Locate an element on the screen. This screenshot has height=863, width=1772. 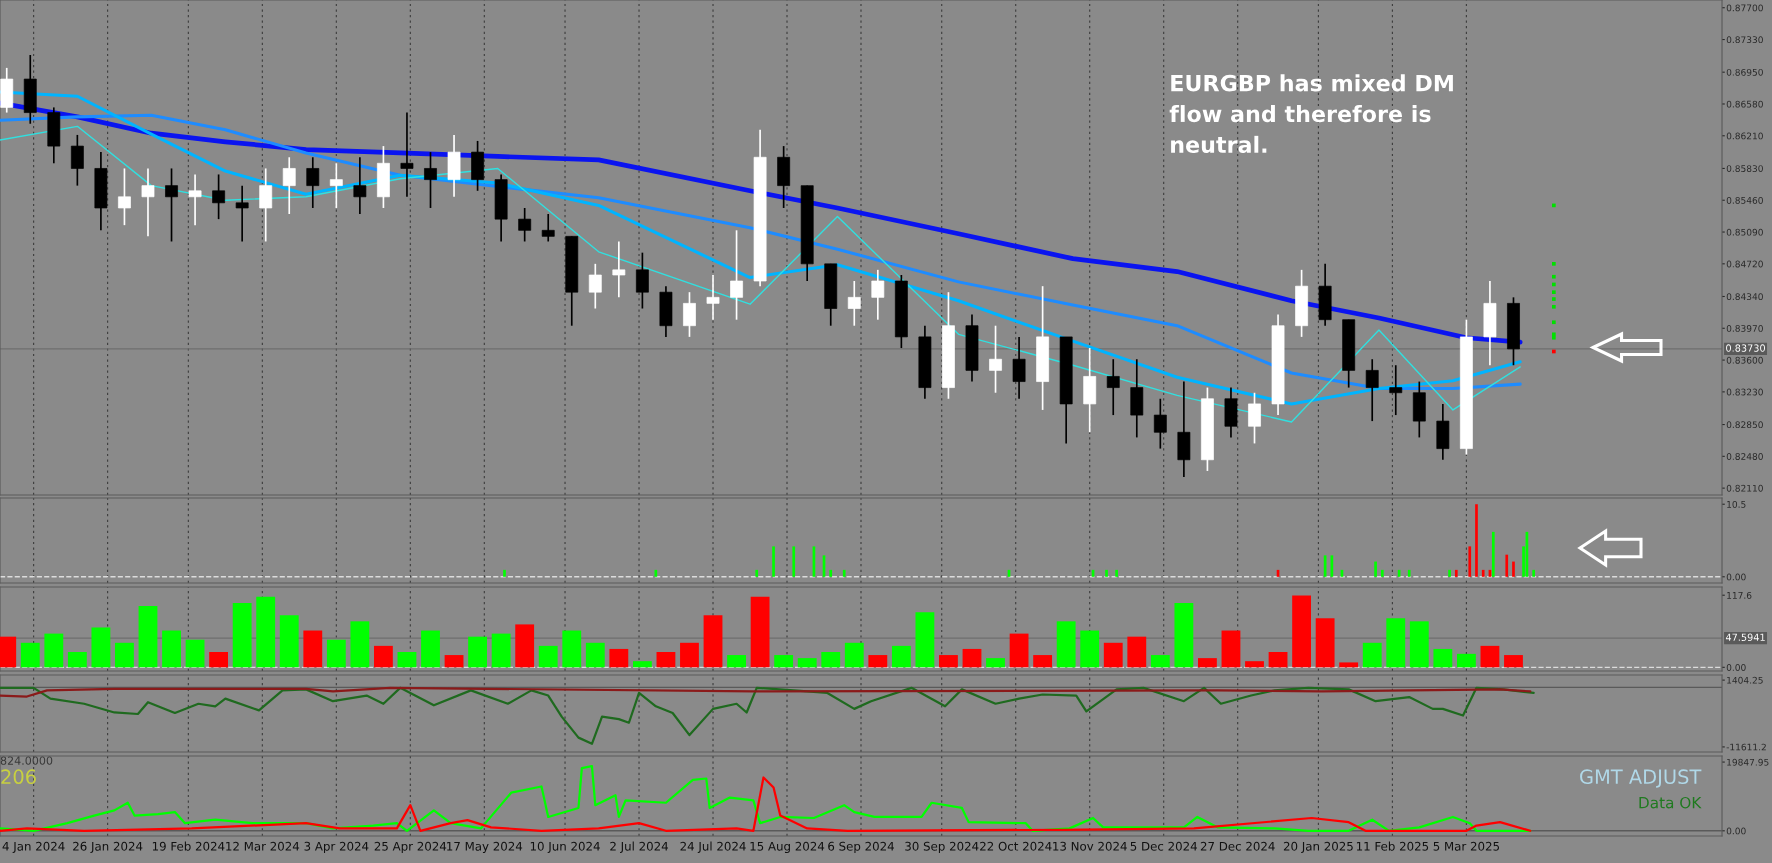
y-tick-label: 0.82480 is located at coordinates (1744, 456).